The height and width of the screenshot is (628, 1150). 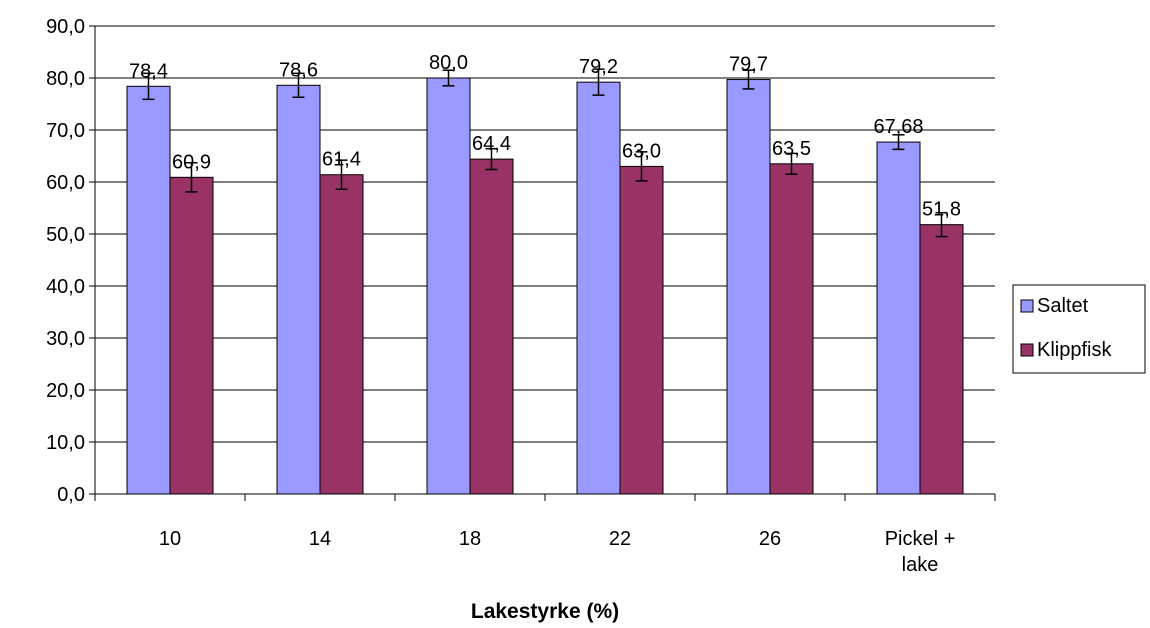 I want to click on y-tick-label: 10,0, so click(x=65, y=443).